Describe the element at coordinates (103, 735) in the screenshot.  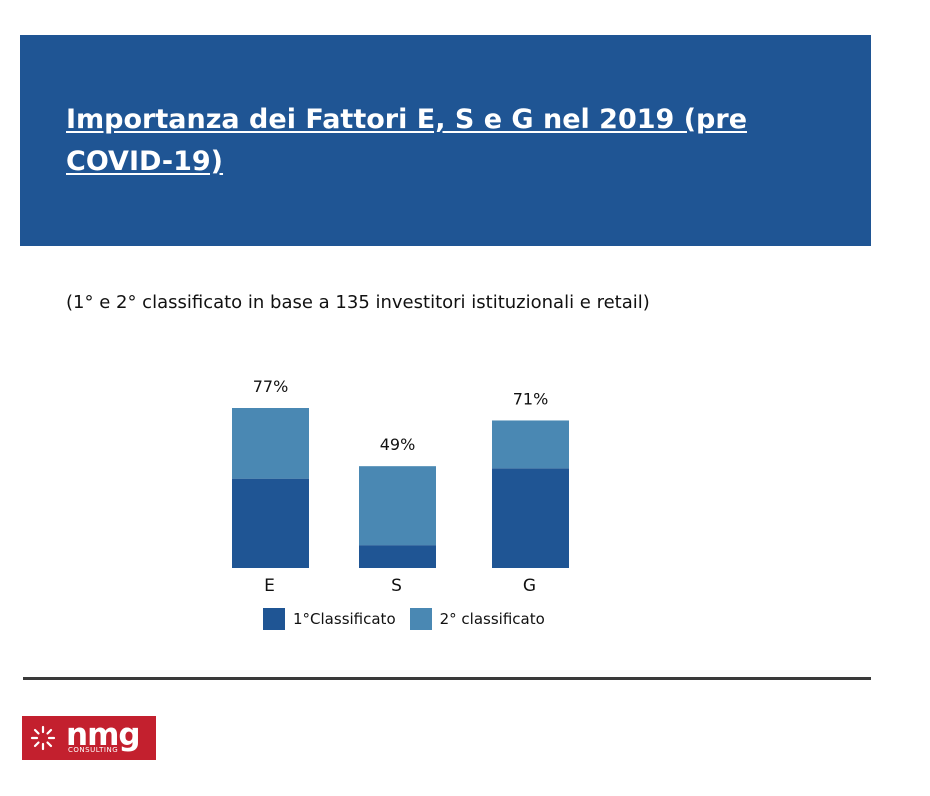
I see `logo-wordmark: nmg` at that location.